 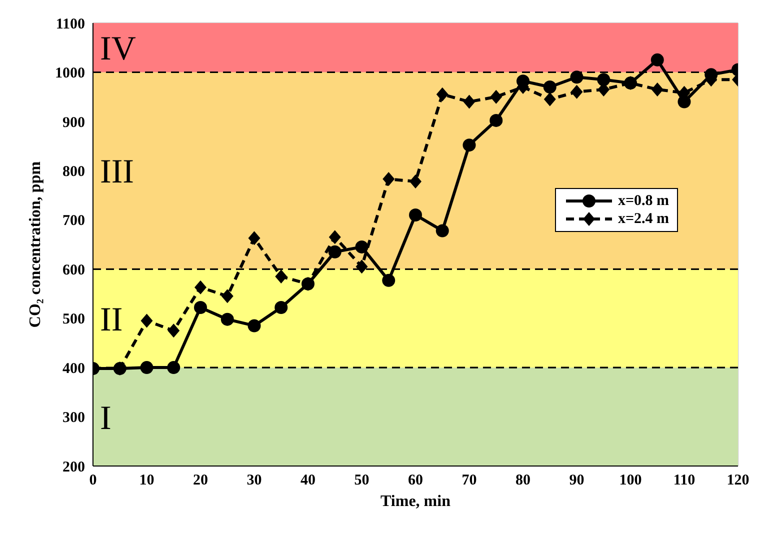 I want to click on x-tick-label: 0, so click(x=93, y=480).